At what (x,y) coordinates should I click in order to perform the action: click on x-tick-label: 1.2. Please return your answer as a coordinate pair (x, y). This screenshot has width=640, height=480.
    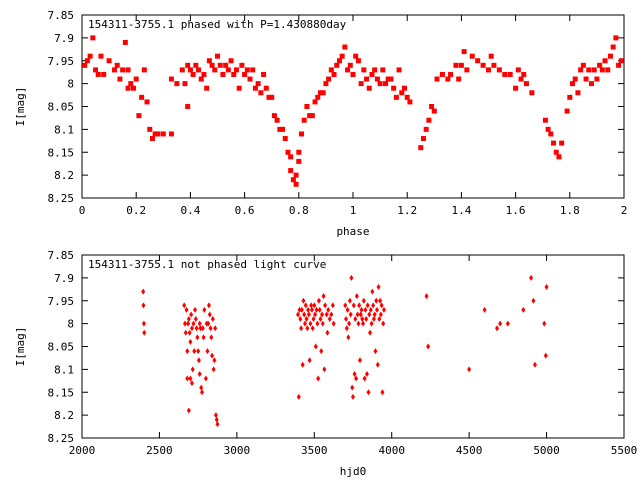
    Looking at the image, I should click on (407, 210).